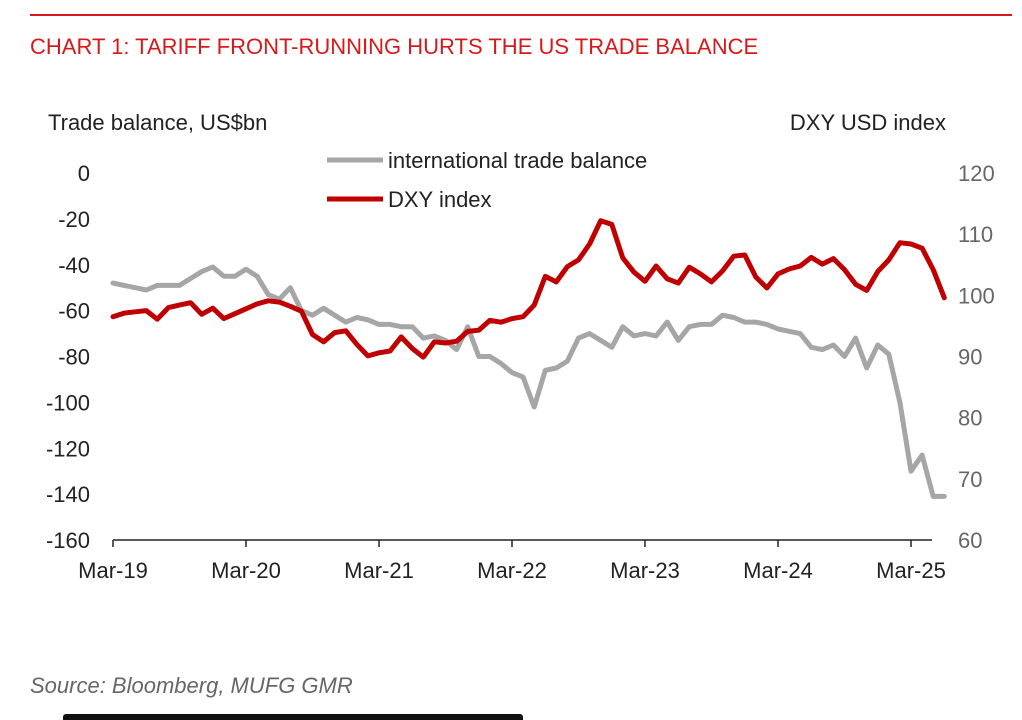  Describe the element at coordinates (911, 570) in the screenshot. I see `x-tick-label: Mar-25` at that location.